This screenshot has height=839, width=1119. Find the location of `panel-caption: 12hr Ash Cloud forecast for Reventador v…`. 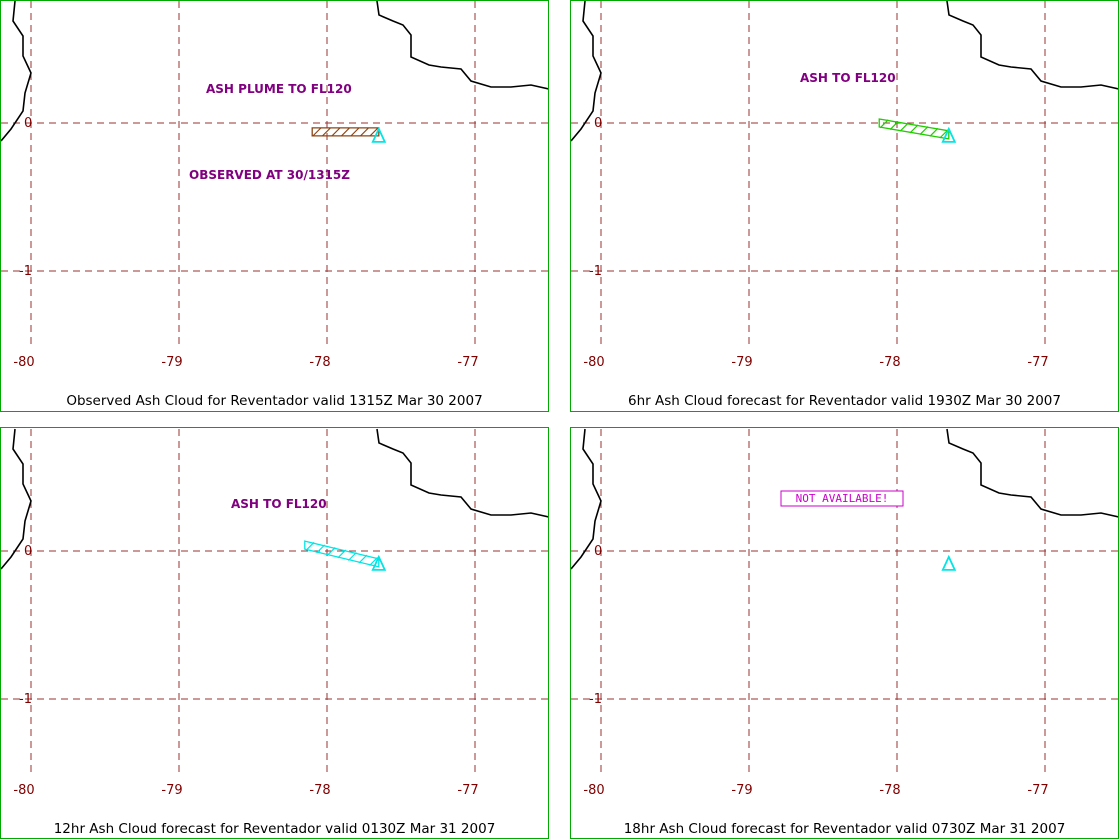

panel-caption: 12hr Ash Cloud forecast for Reventador v… is located at coordinates (274, 829).